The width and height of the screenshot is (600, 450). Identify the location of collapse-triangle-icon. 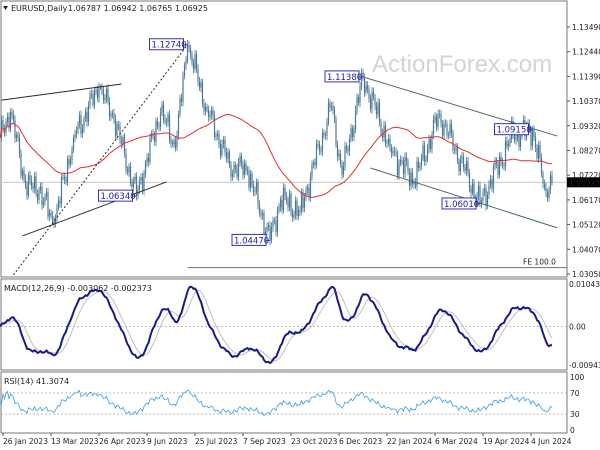
(5, 8).